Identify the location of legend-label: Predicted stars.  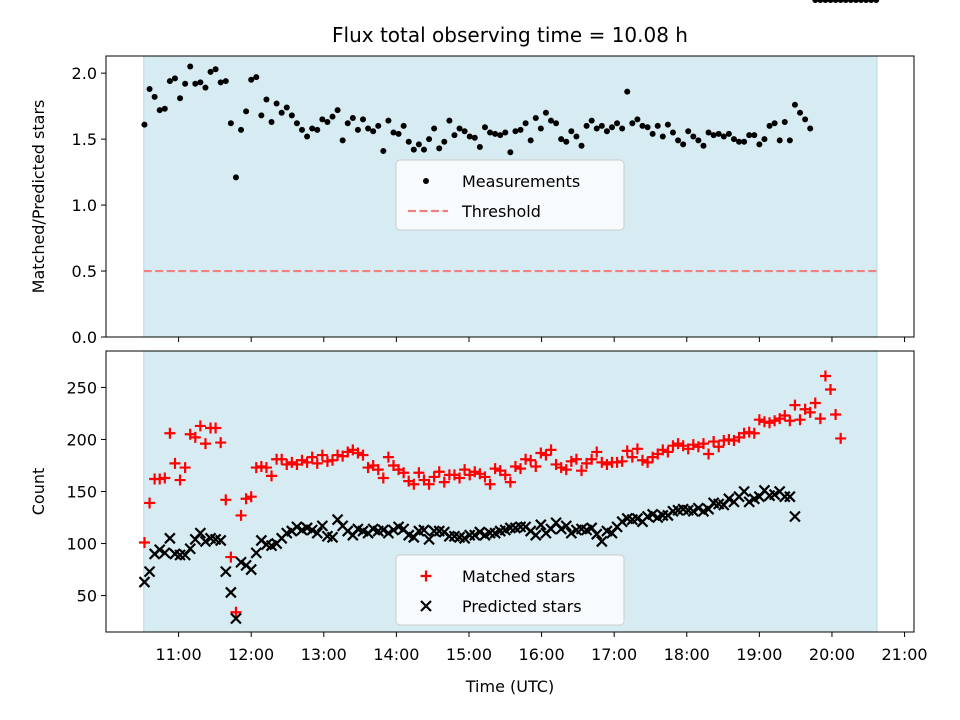
(522, 606).